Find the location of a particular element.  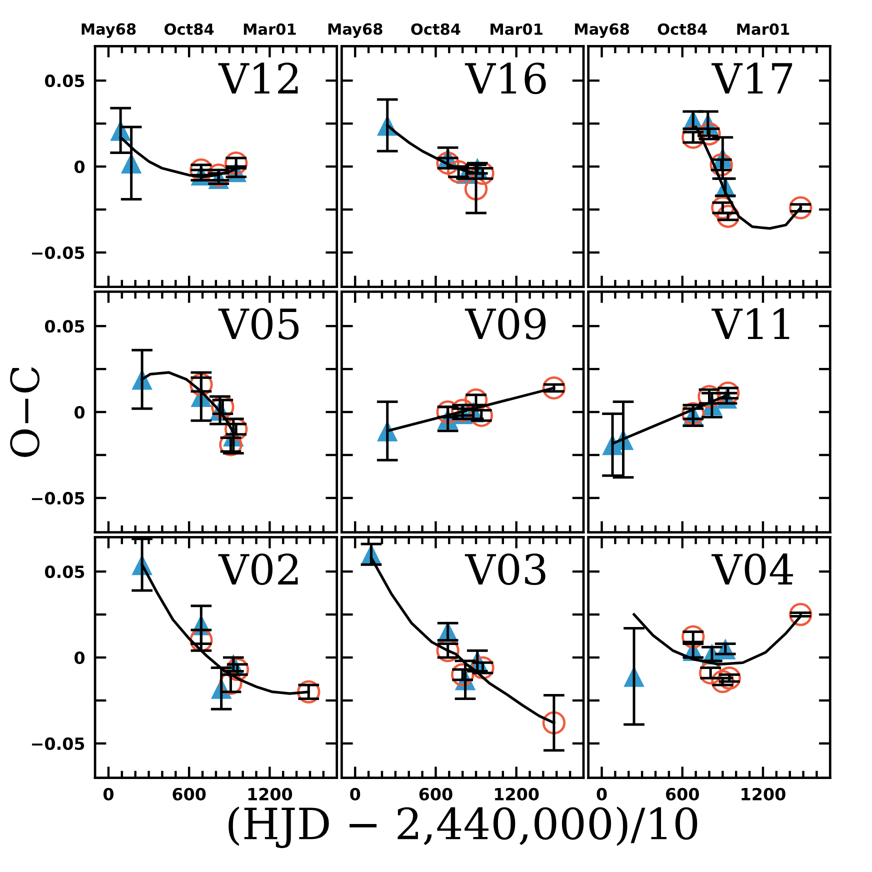

chart-title: V04 is located at coordinates (752, 570).